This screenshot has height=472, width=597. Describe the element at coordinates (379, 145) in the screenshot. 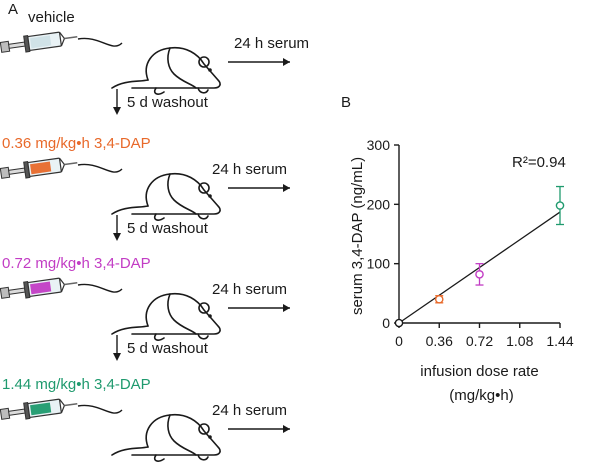

I see `y-tick-label: 300` at that location.